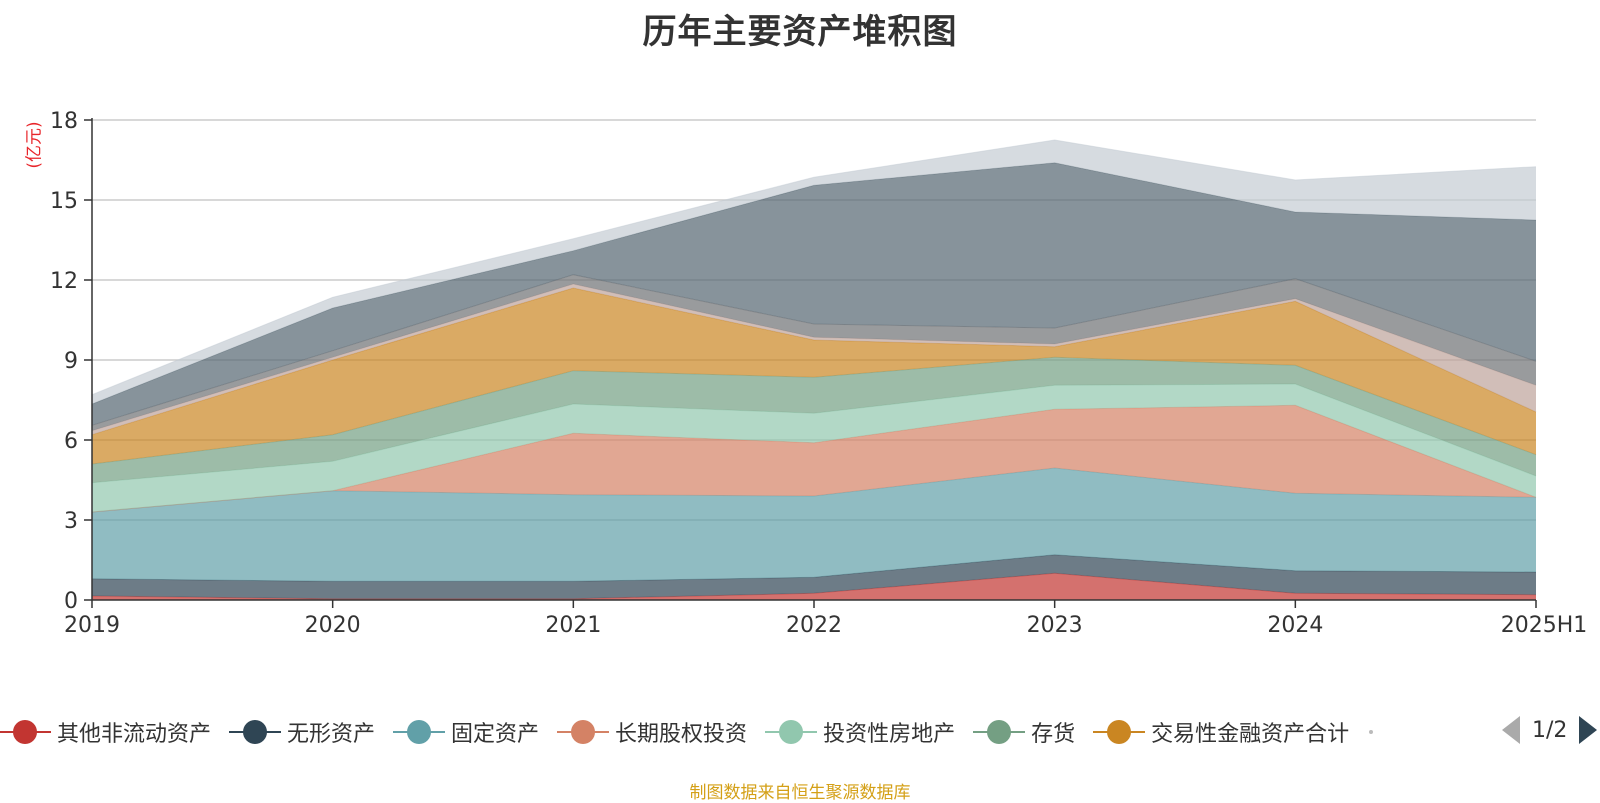  I want to click on legend-item: 投资性房地产, so click(860, 732).